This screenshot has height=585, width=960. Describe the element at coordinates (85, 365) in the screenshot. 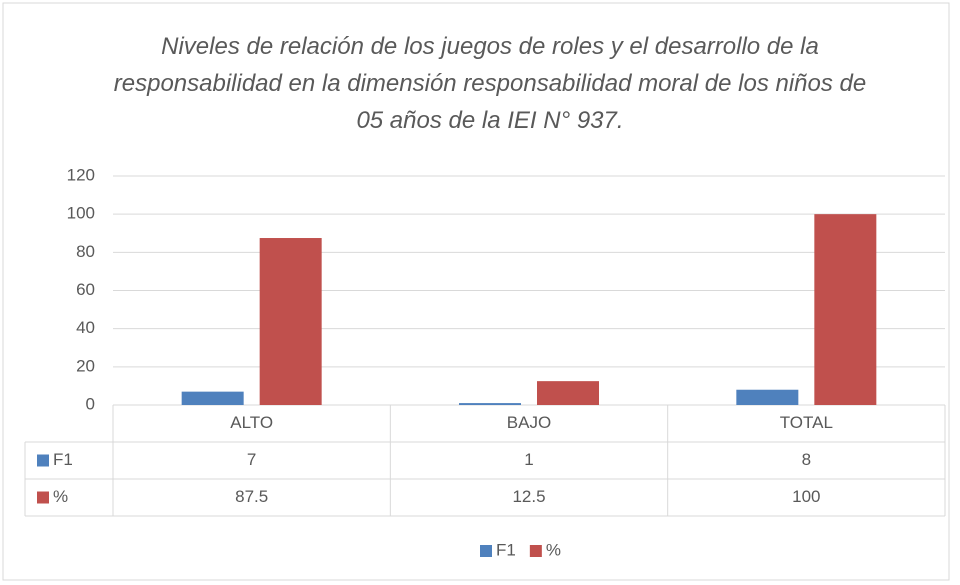

I see `y-tick-label: 20` at that location.